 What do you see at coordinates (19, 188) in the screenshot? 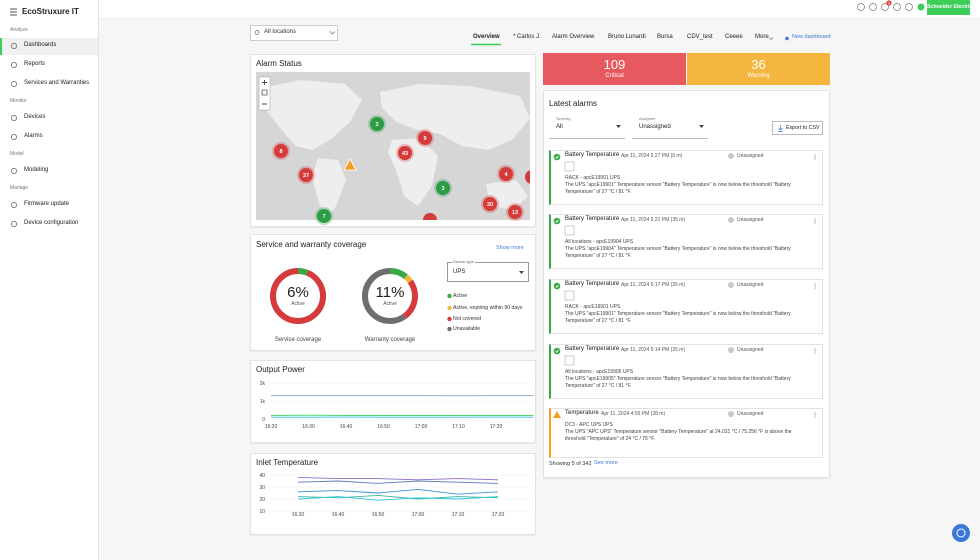
I see `nav-section: Manage` at bounding box center [19, 188].